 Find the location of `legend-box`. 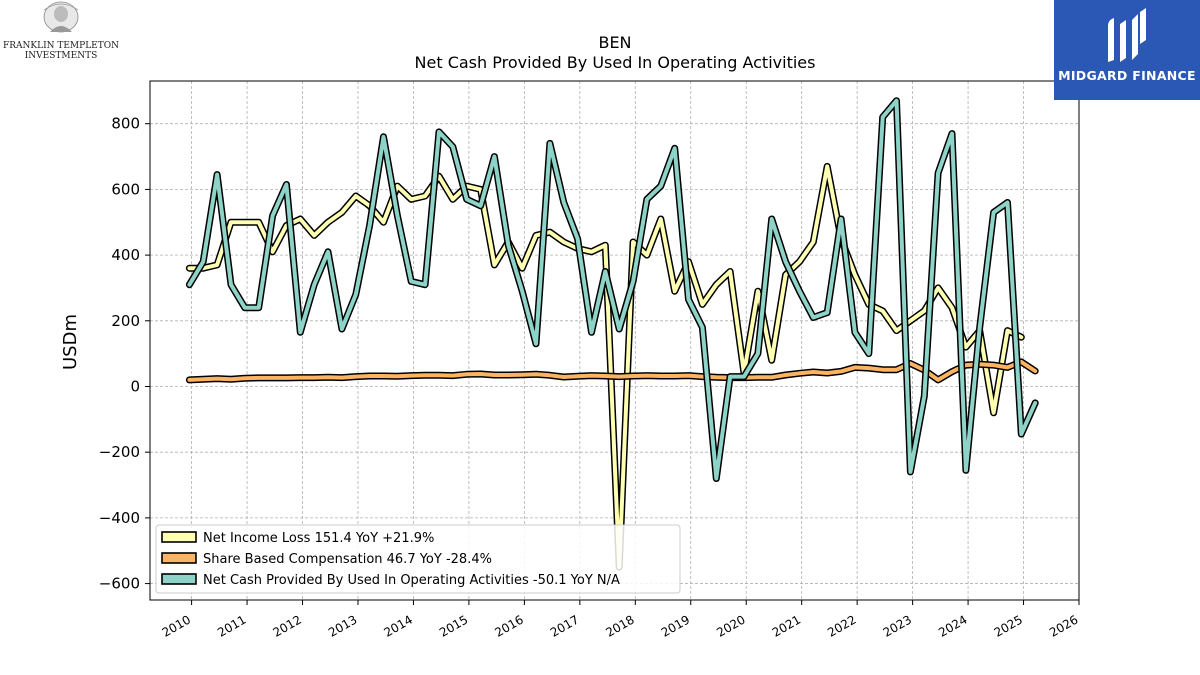

legend-box is located at coordinates (418, 559).